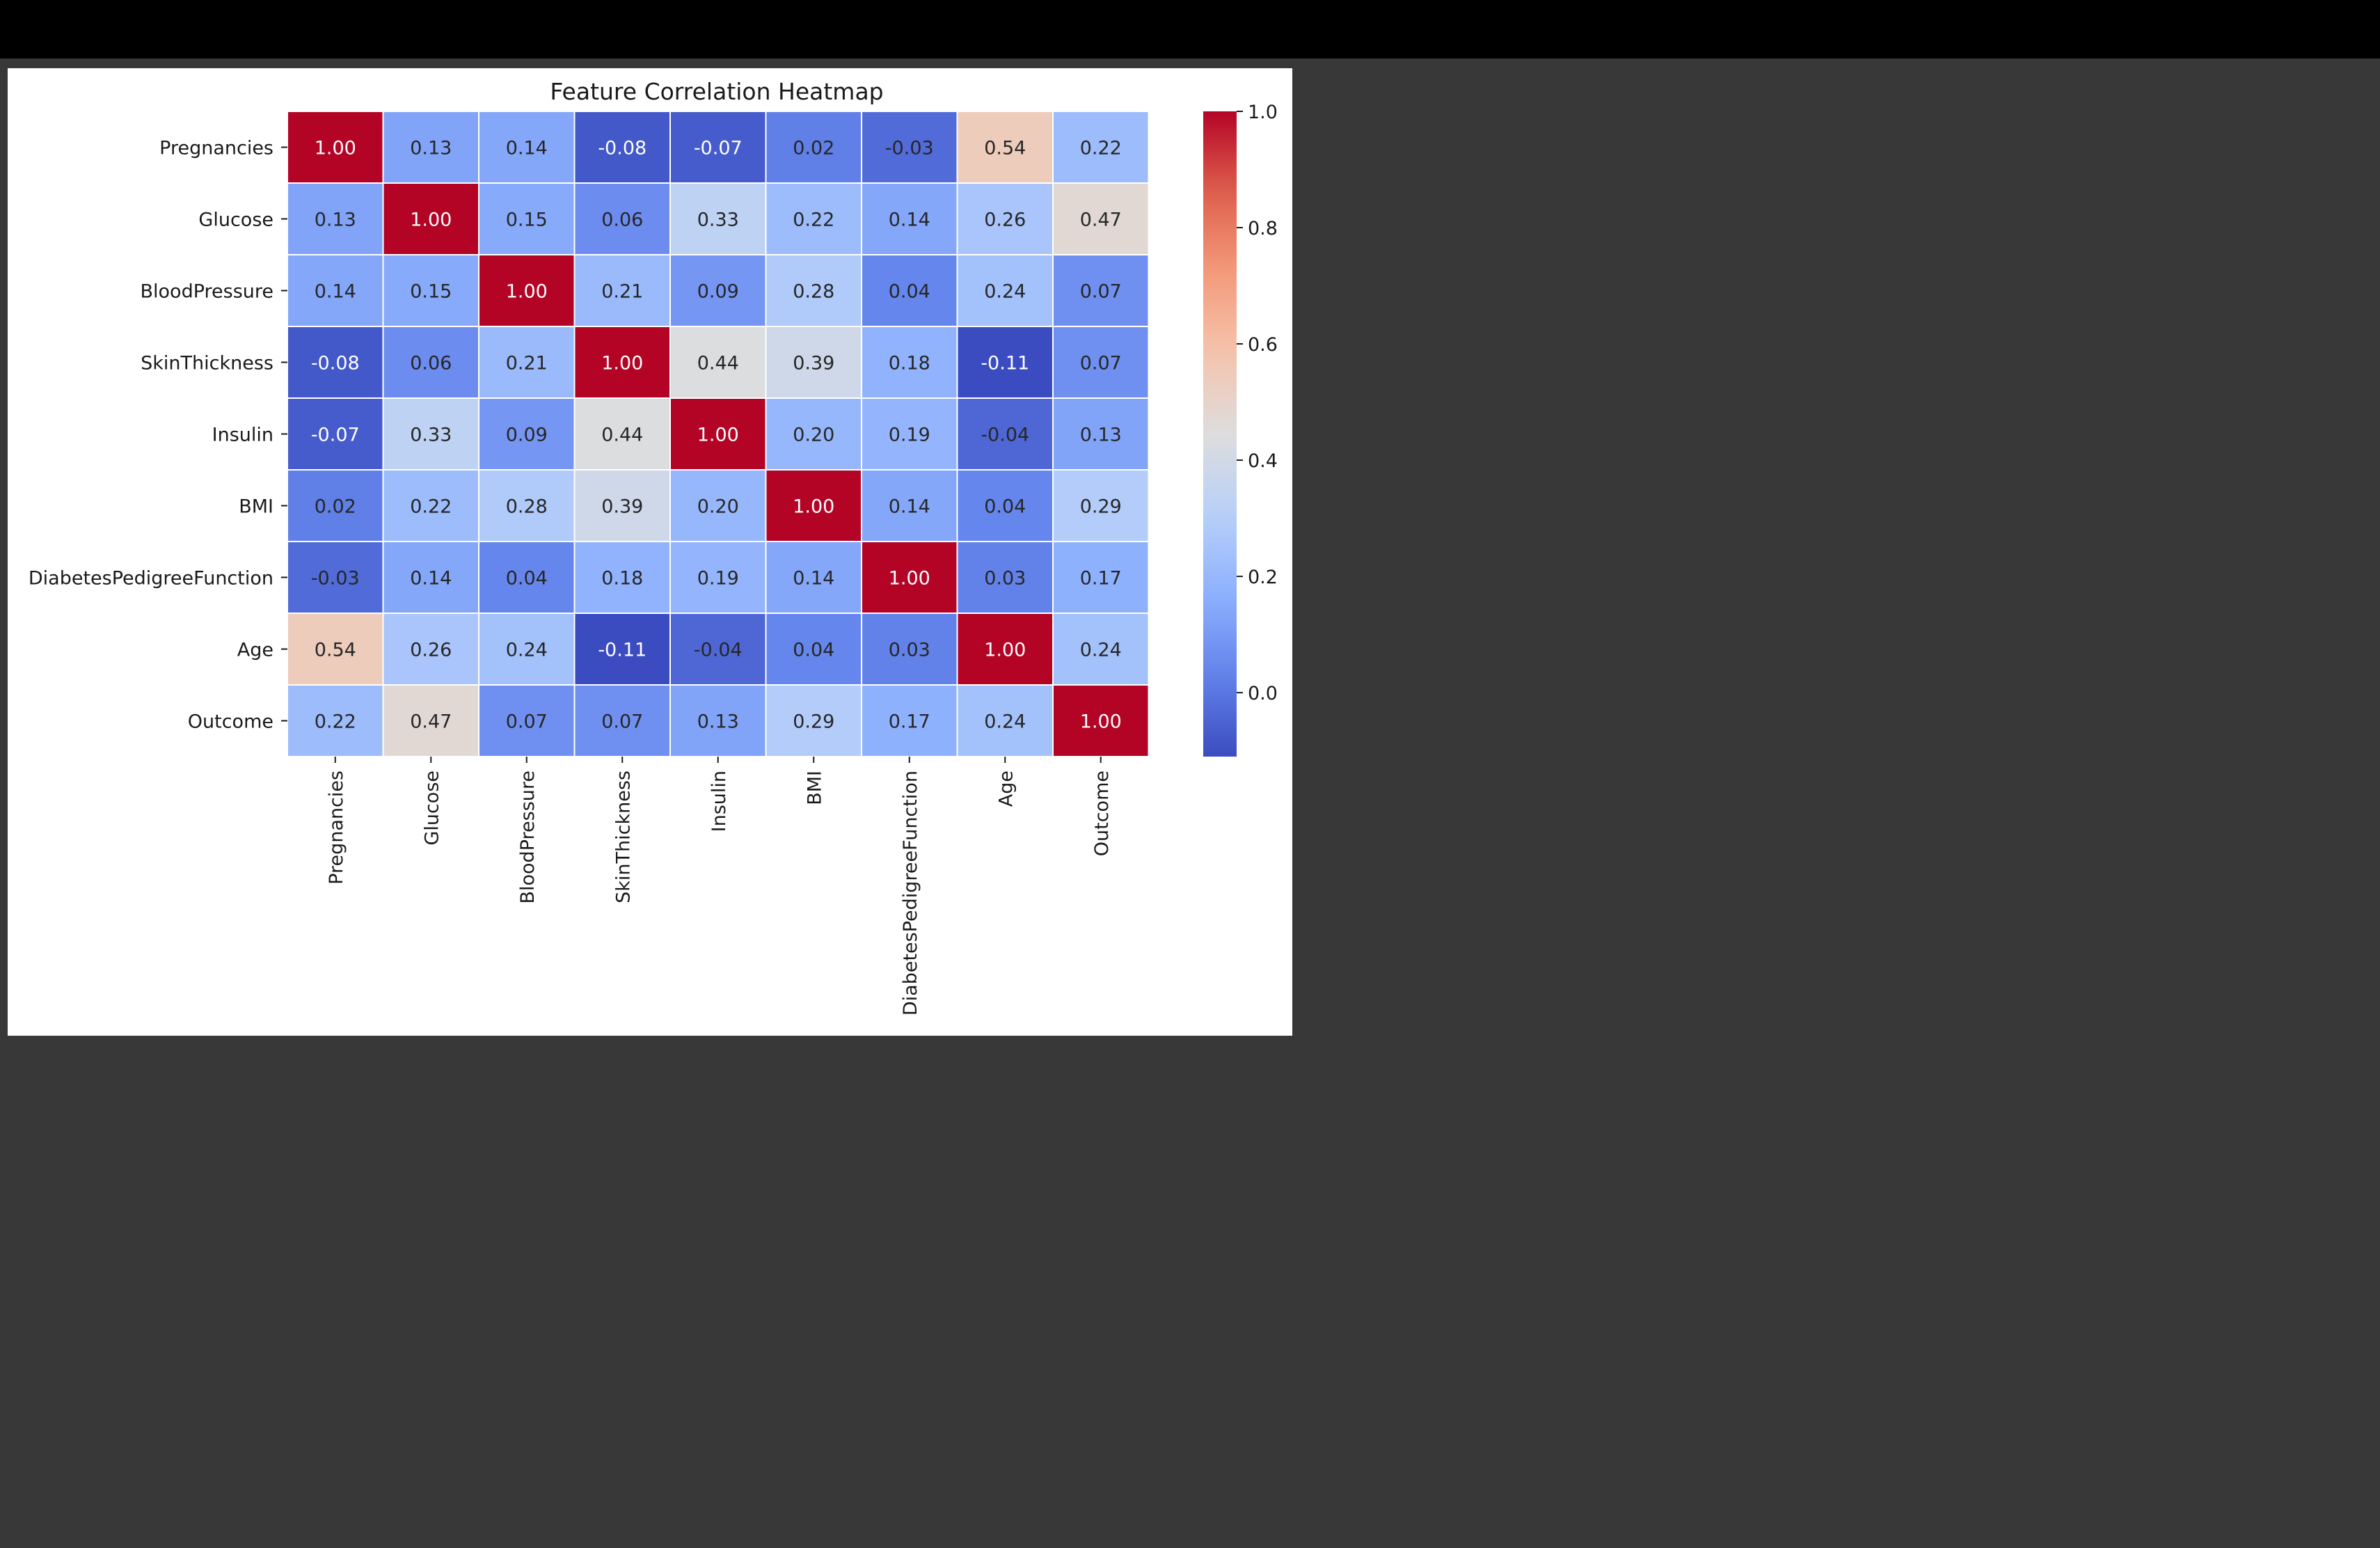 The image size is (2380, 1548). Describe the element at coordinates (623, 837) in the screenshot. I see `x-tick-label: SkinThickness` at that location.